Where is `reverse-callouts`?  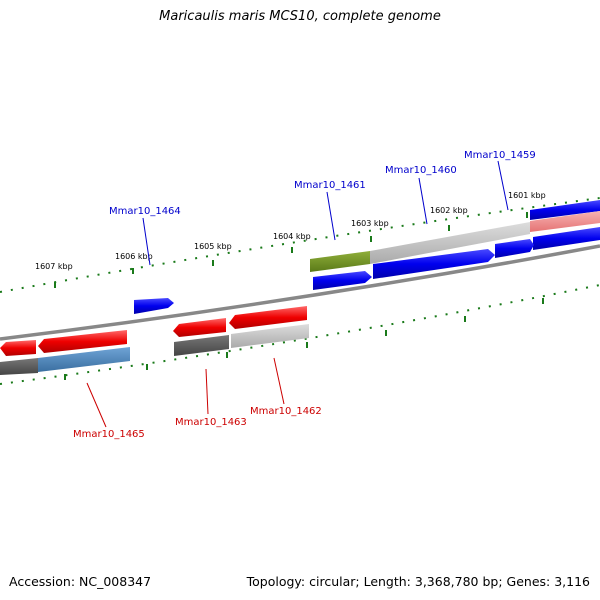
reverse-callouts is located at coordinates (185, 392).